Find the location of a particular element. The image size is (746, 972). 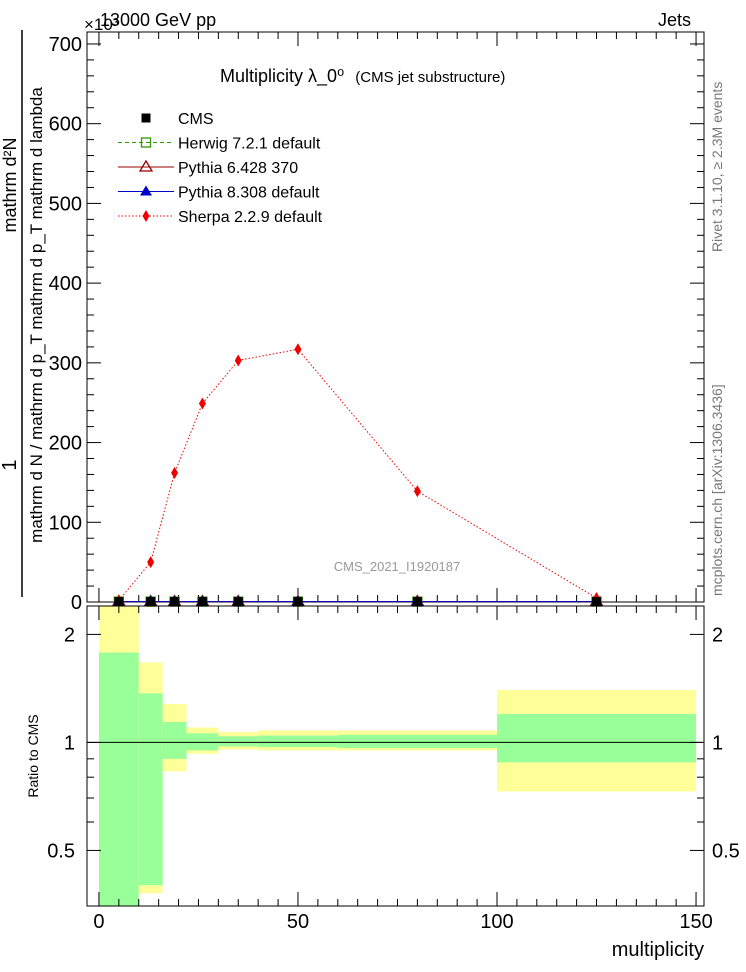

x-tick-label: 50 is located at coordinates (298, 922).